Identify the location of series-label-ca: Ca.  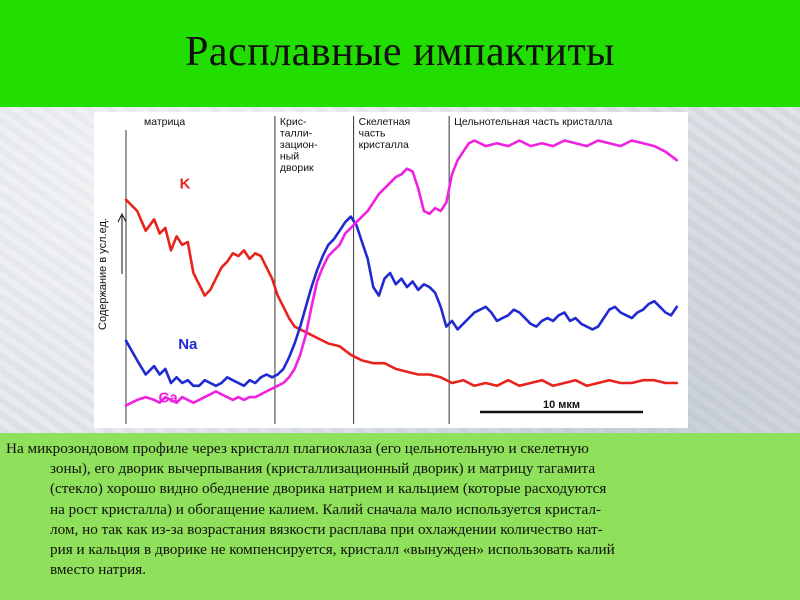
(169, 398).